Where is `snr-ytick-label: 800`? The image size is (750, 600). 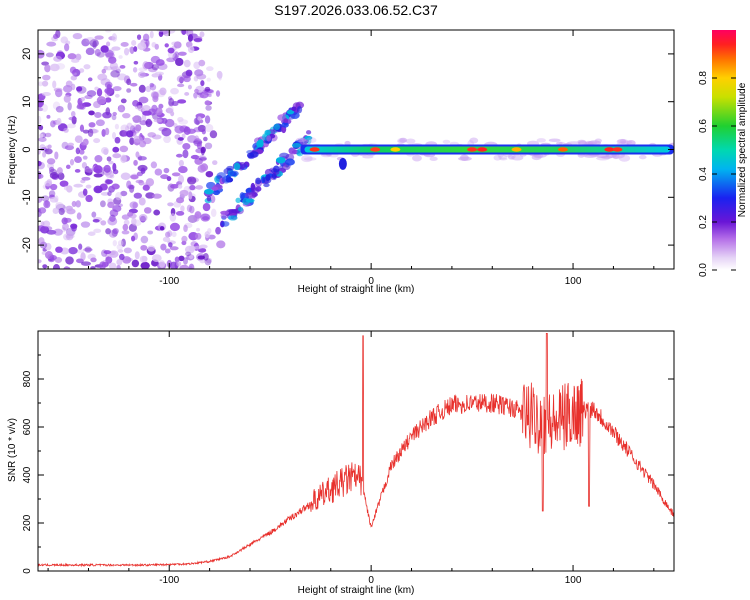 snr-ytick-label: 800 is located at coordinates (27, 378).